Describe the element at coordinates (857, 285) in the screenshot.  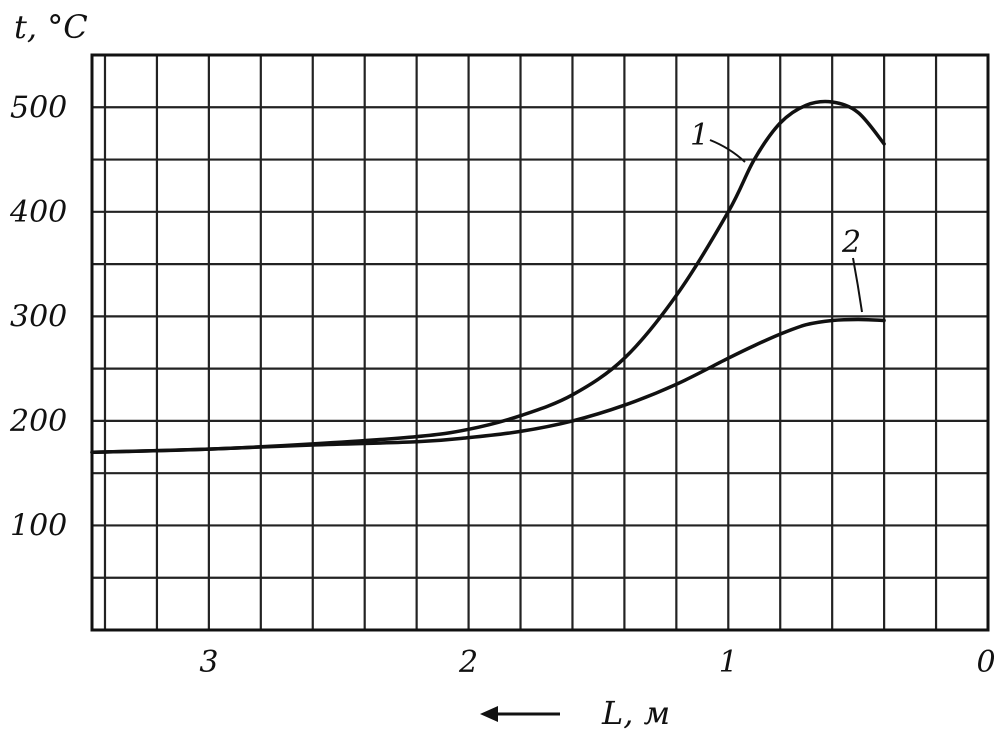
I see `series-2-leader` at that location.